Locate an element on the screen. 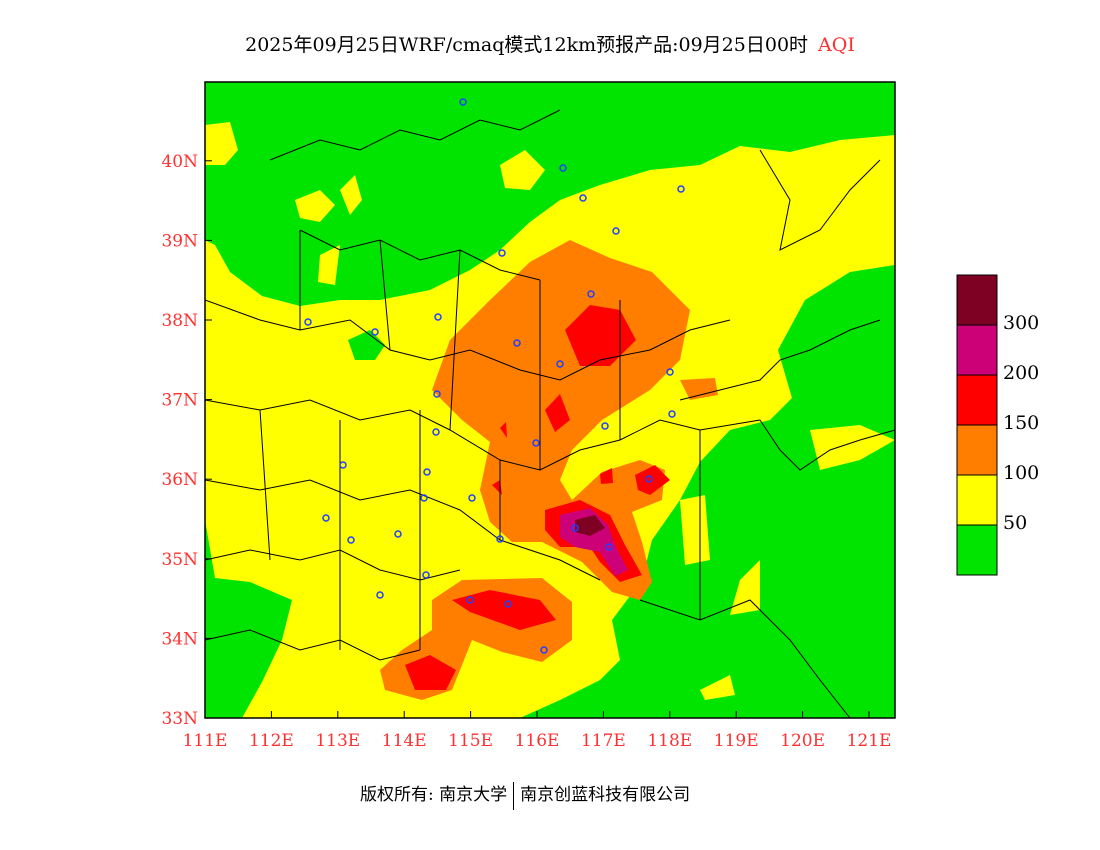 This screenshot has height=850, width=1100. lat-tick-label: 34N is located at coordinates (179, 639).